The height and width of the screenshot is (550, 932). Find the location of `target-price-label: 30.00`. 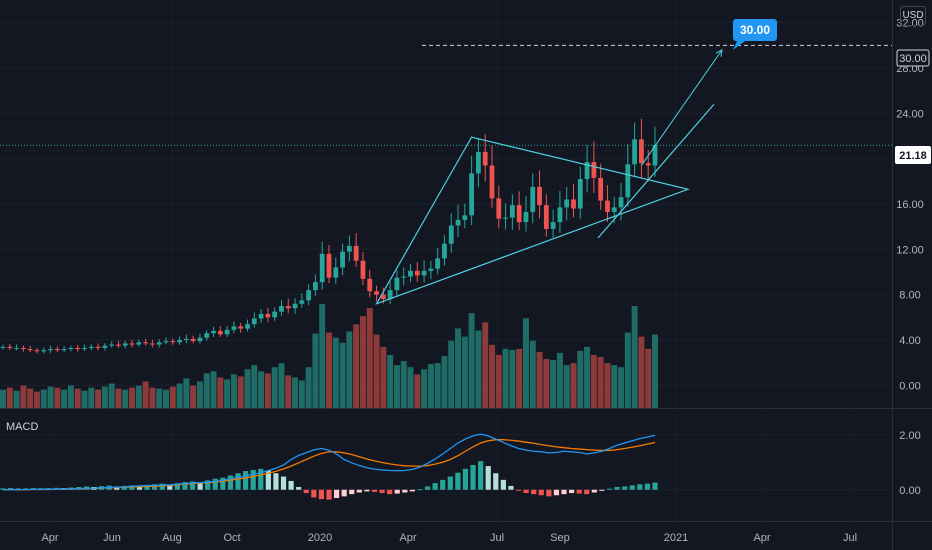

target-price-label: 30.00 is located at coordinates (755, 30).